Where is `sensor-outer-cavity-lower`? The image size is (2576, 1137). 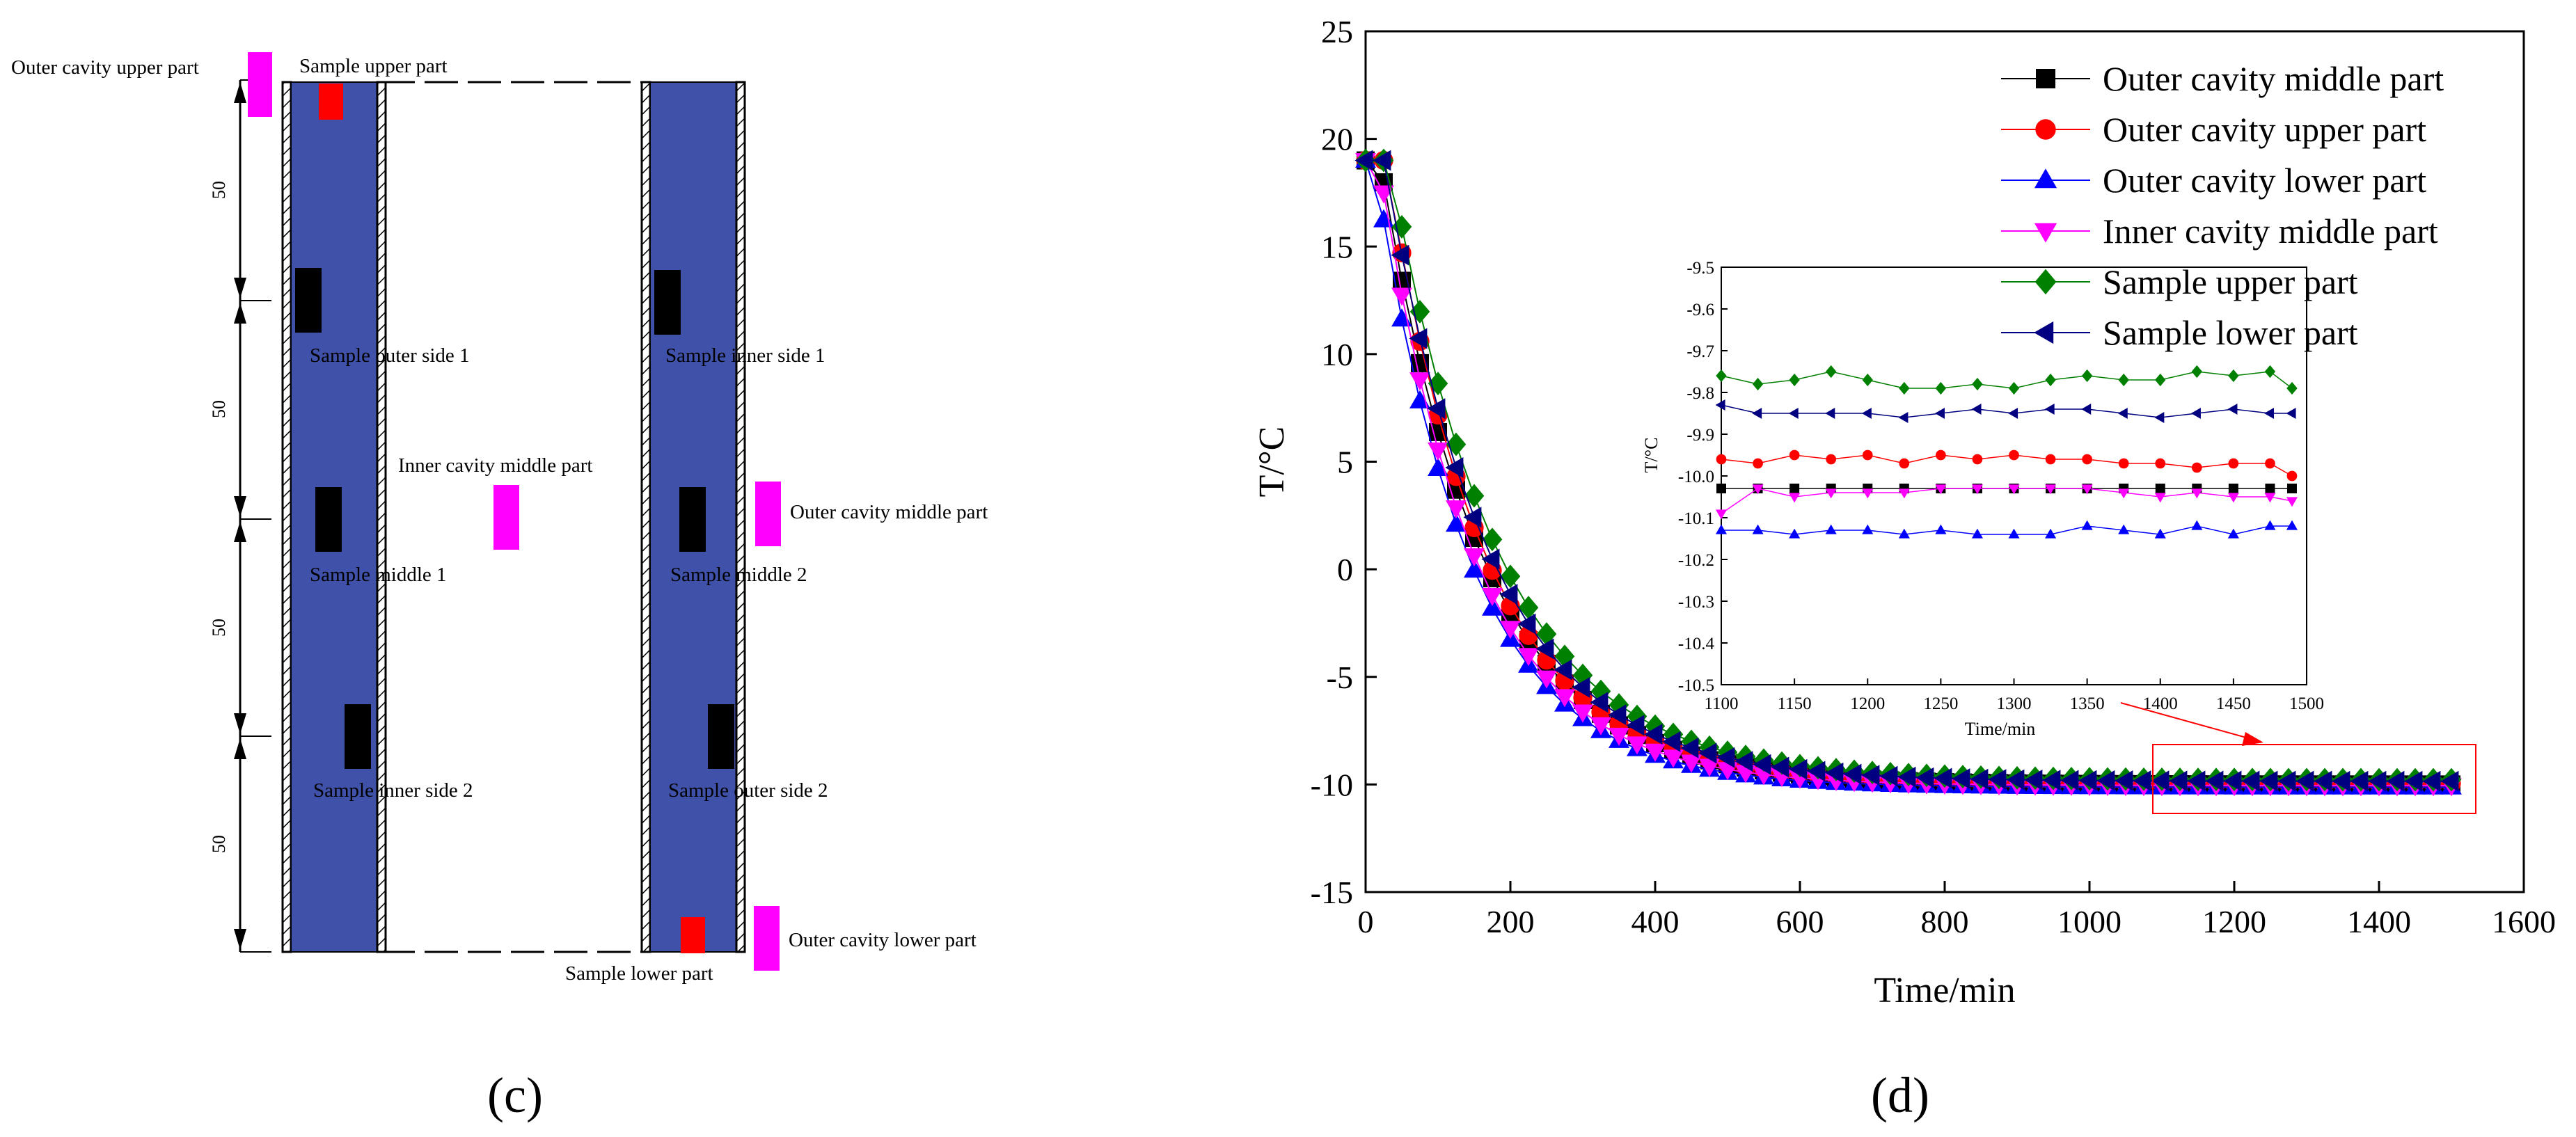
sensor-outer-cavity-lower is located at coordinates (767, 939).